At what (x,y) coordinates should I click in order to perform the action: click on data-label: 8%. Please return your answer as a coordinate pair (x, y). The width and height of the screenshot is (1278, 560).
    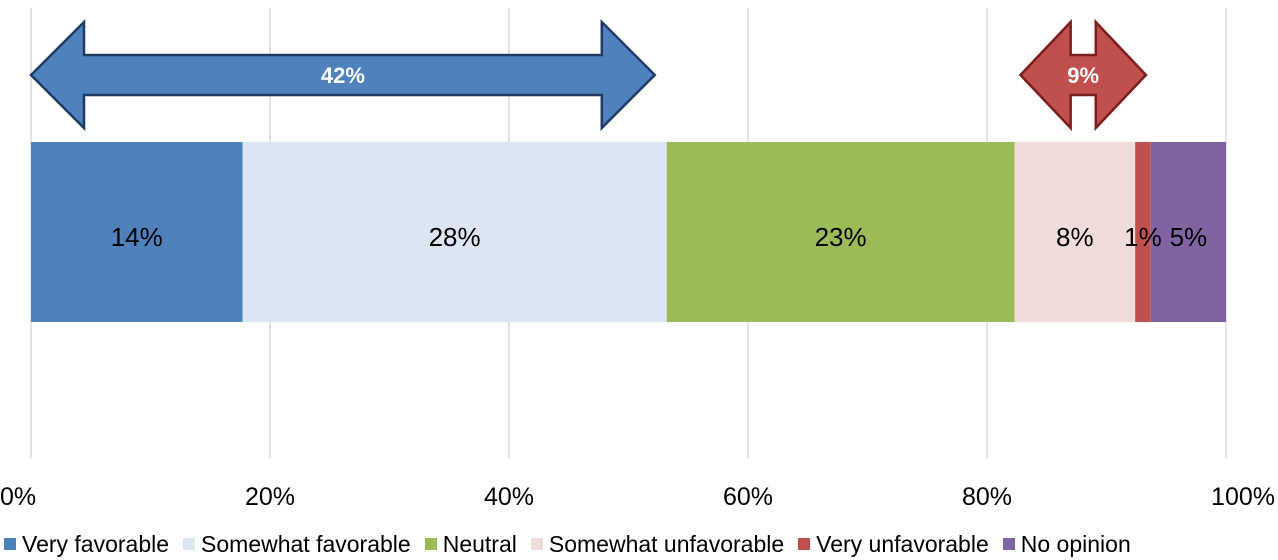
    Looking at the image, I should click on (1075, 237).